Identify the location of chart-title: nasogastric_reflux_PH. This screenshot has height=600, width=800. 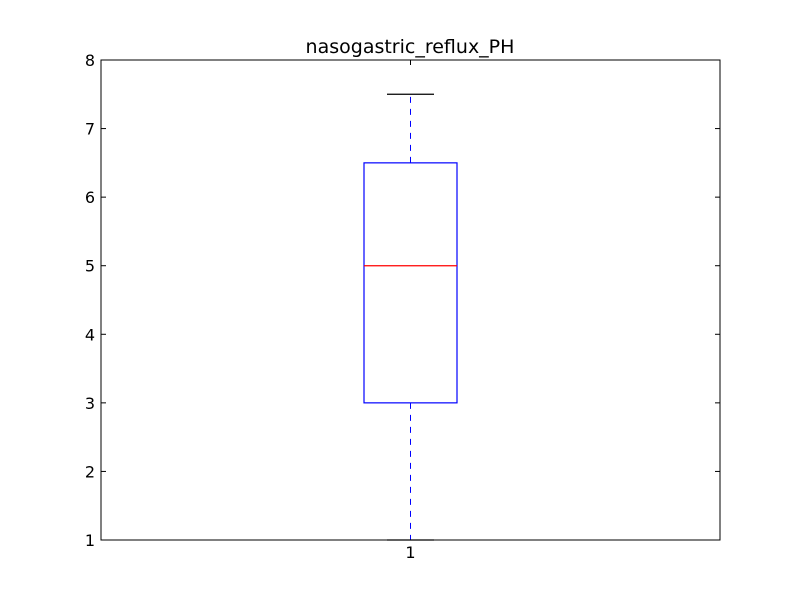
(410, 47).